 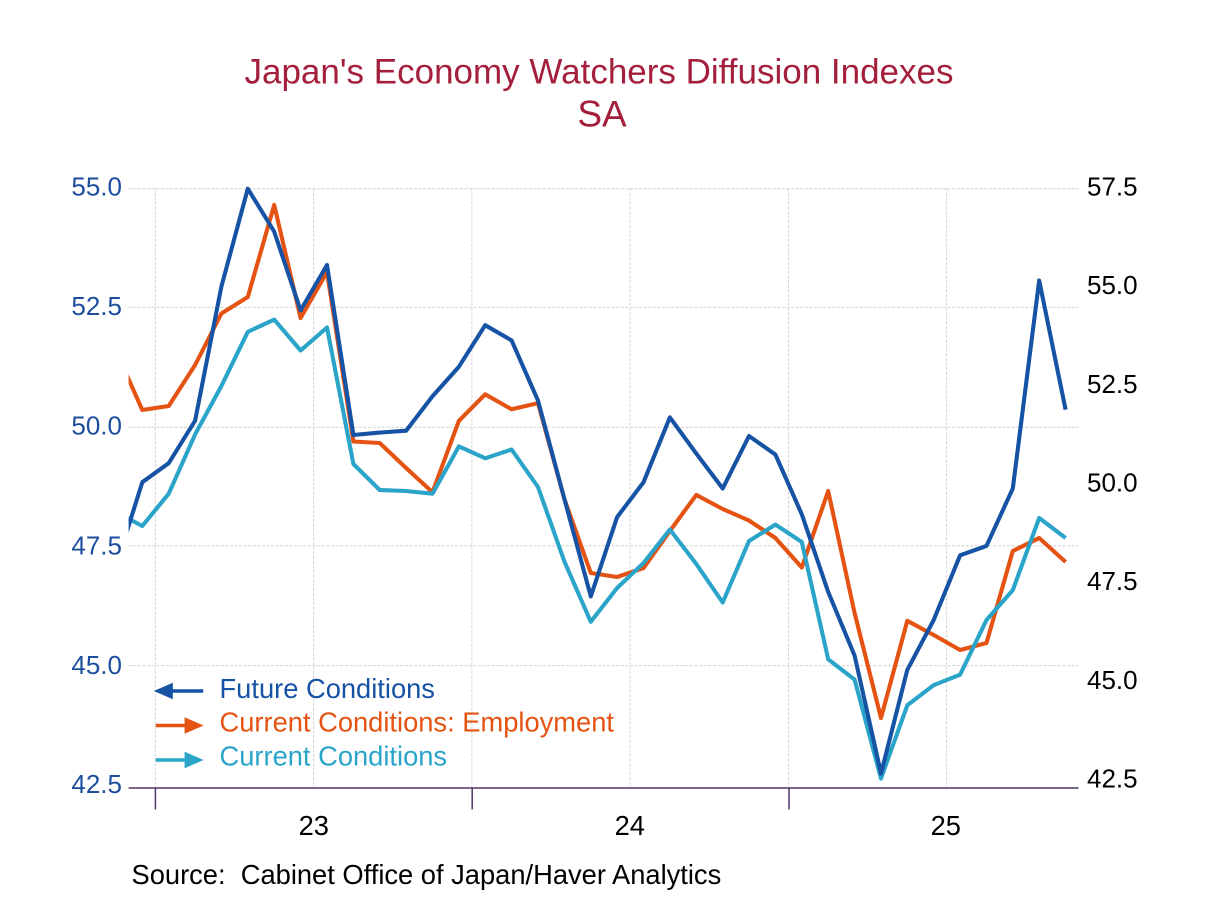 I want to click on svg-text: Current Conditions: Employment, so click(x=417, y=722).